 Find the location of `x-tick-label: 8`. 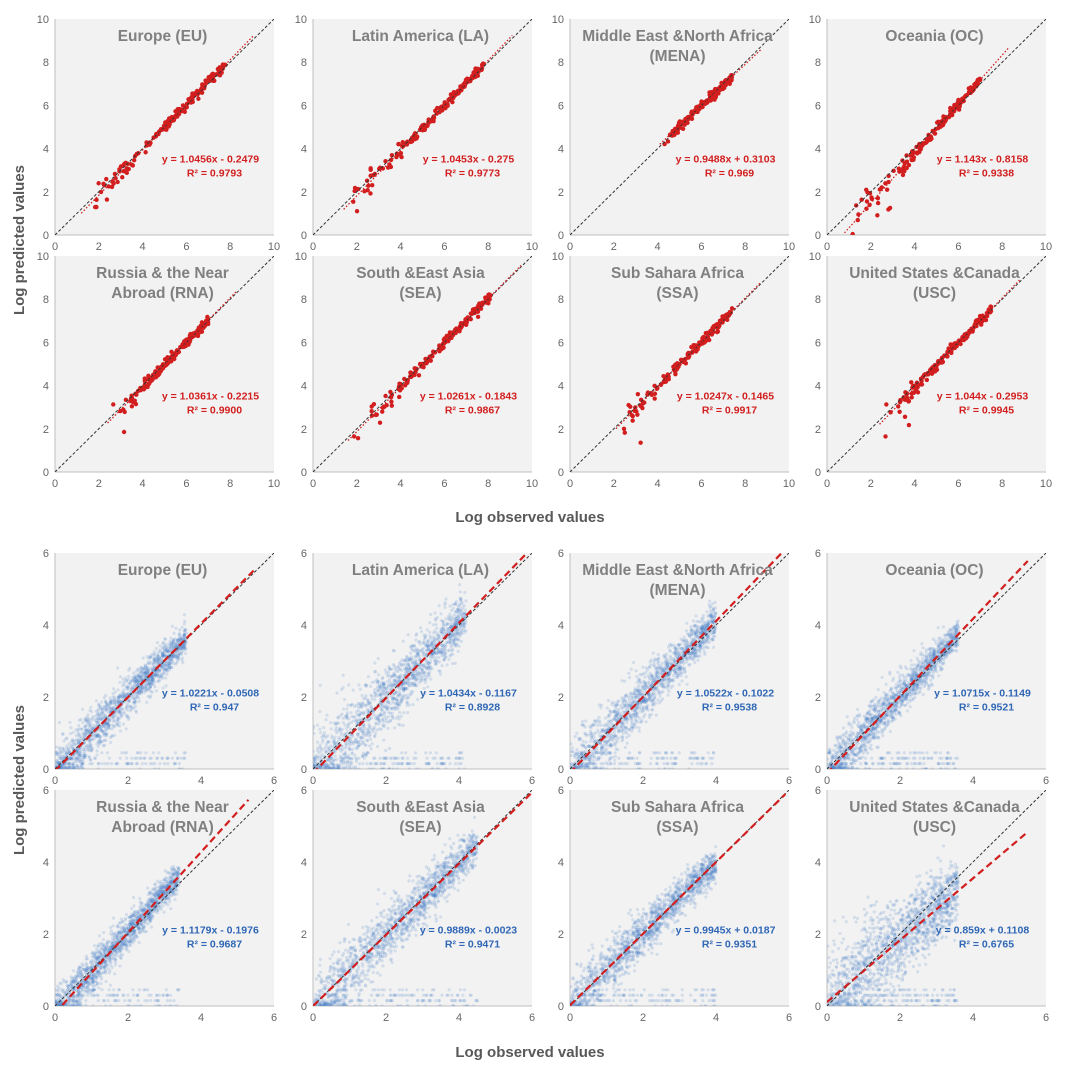

x-tick-label: 8 is located at coordinates (230, 247).